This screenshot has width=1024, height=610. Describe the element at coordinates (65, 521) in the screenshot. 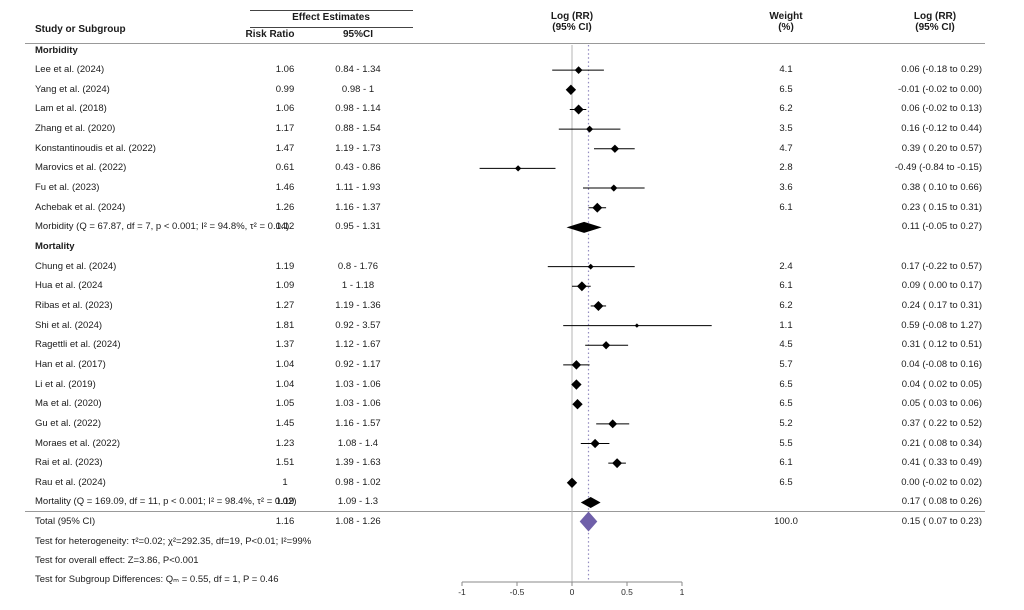

I see `study-label: Total (95% CI)` at that location.